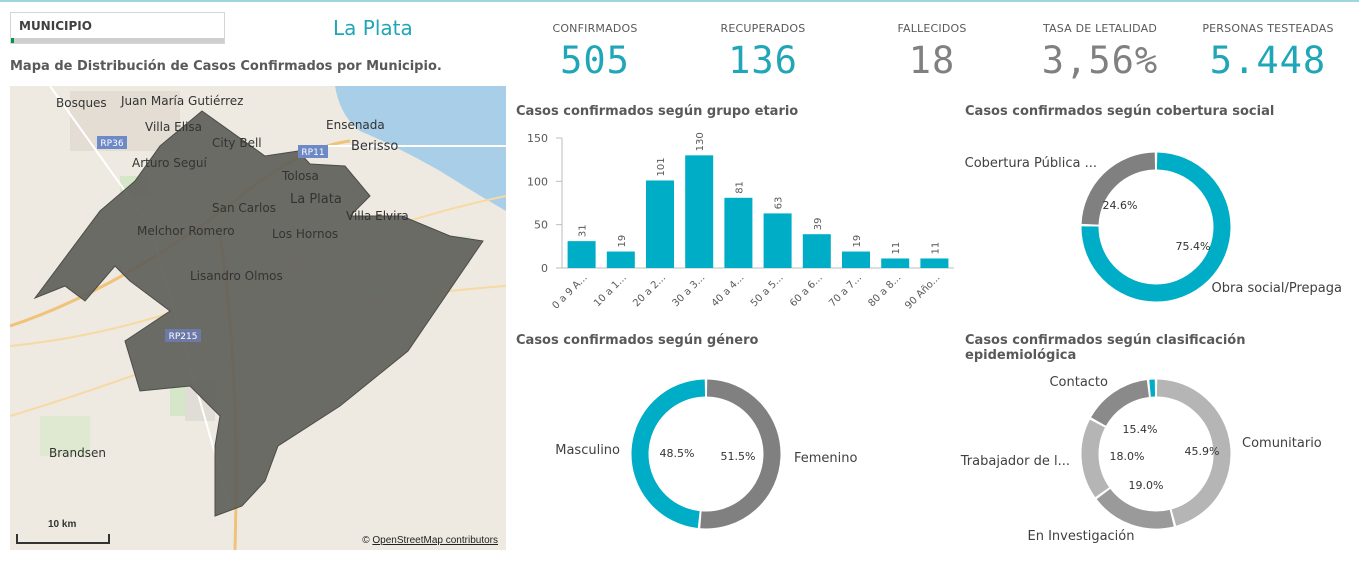 The image size is (1359, 570). What do you see at coordinates (583, 230) in the screenshot?
I see `bar-data-label: 31` at bounding box center [583, 230].